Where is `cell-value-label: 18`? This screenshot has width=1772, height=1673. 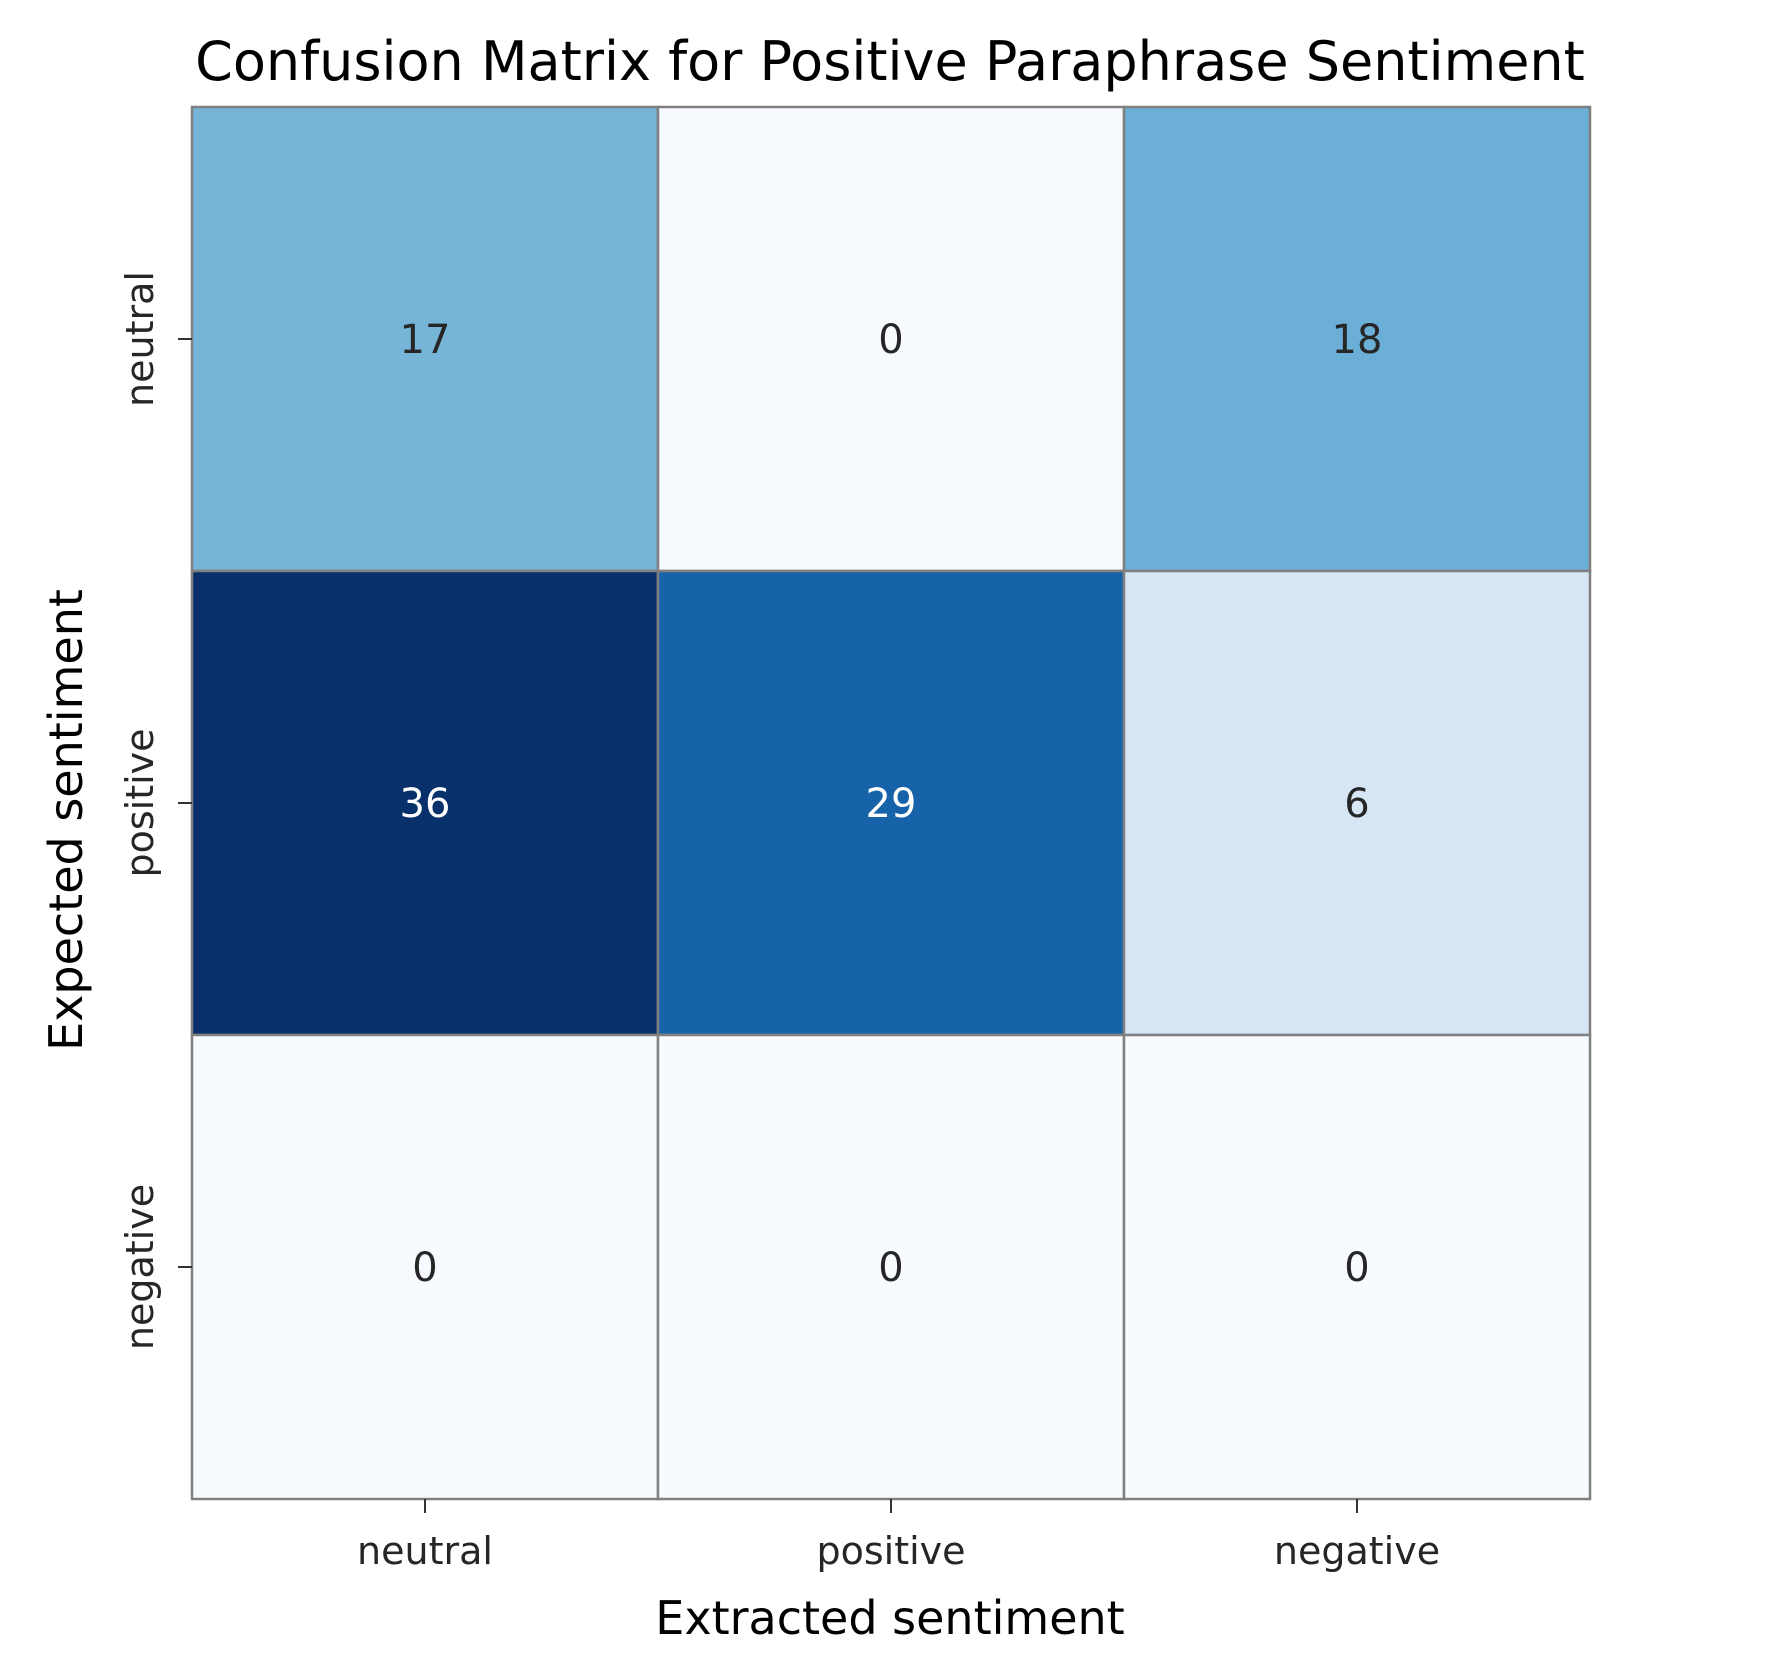 cell-value-label: 18 is located at coordinates (1357, 340).